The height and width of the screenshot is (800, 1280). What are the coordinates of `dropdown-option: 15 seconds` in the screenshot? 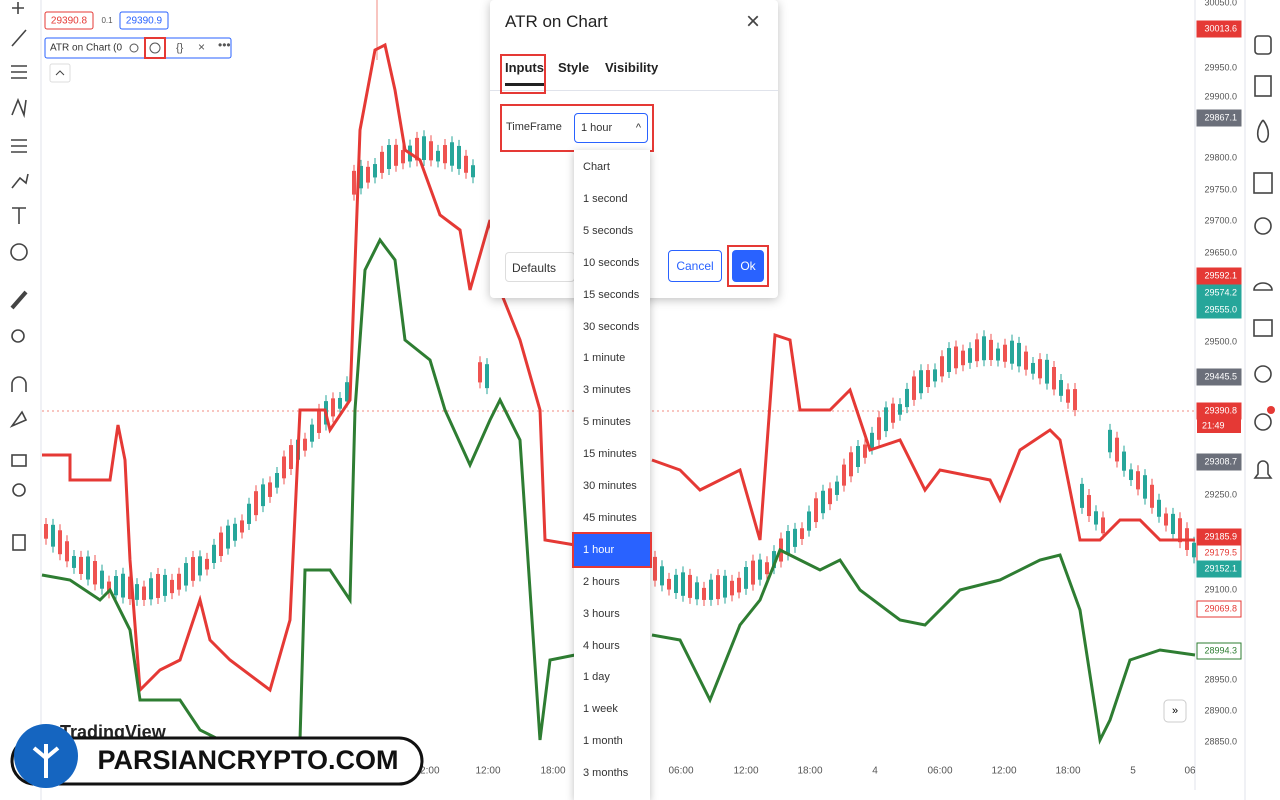 It's located at (611, 294).